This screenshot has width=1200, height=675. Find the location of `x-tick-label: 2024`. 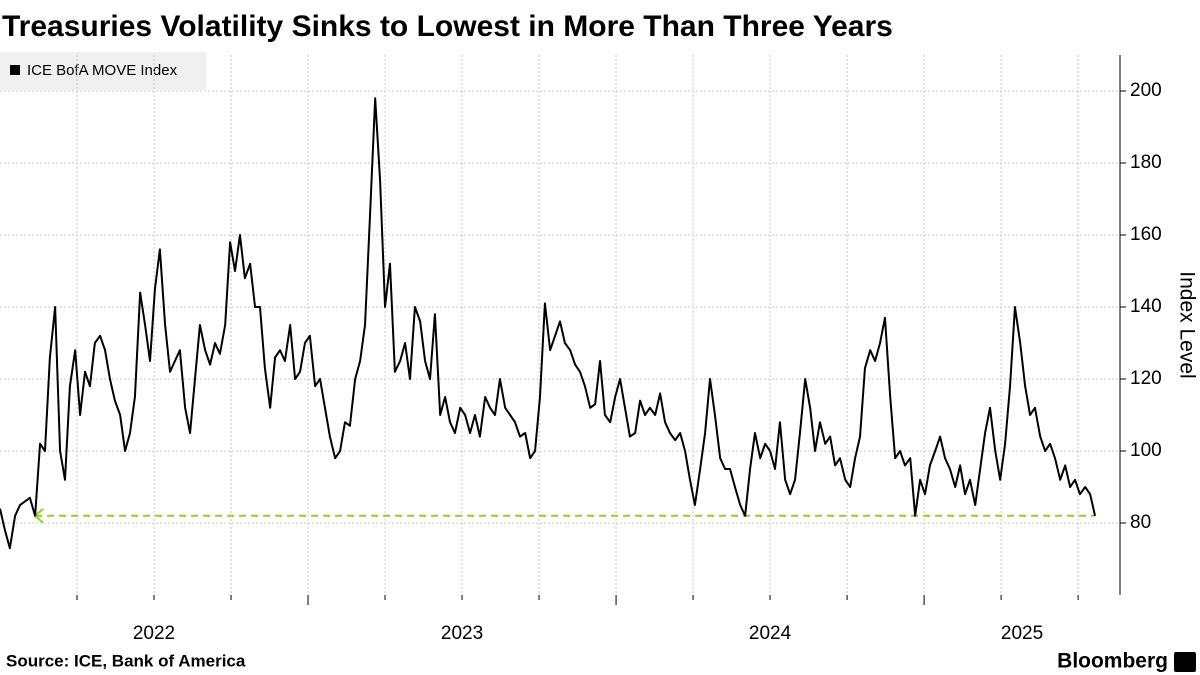

x-tick-label: 2024 is located at coordinates (770, 633).